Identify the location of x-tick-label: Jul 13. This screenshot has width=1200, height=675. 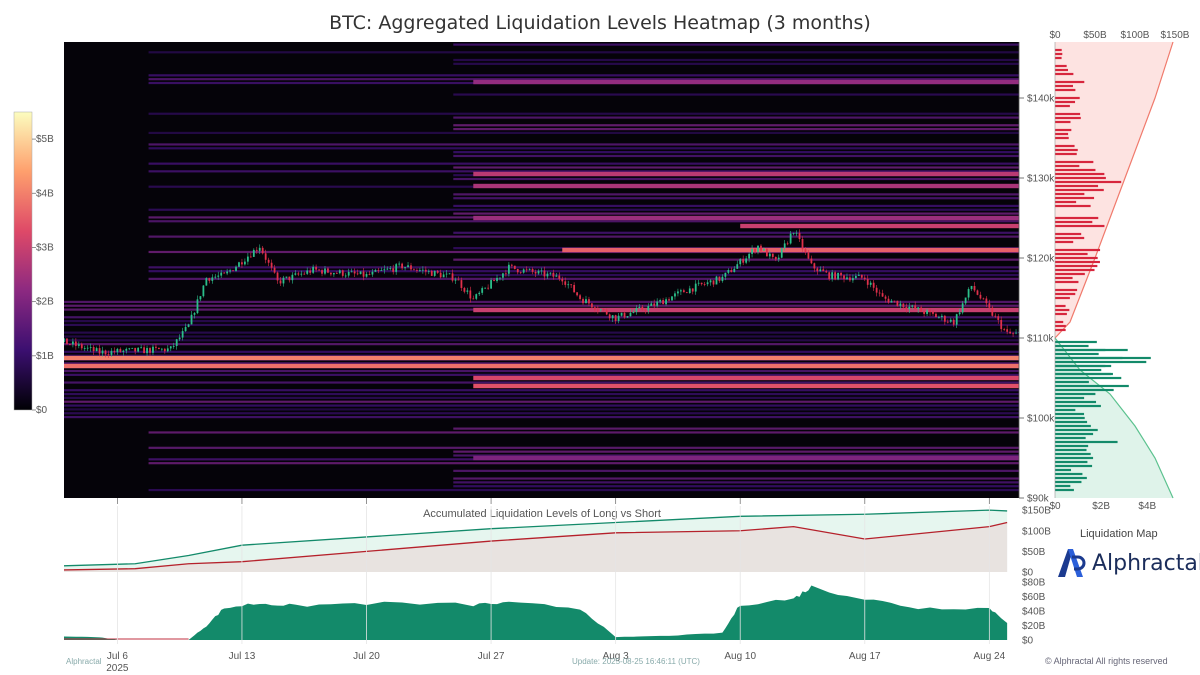
(242, 656).